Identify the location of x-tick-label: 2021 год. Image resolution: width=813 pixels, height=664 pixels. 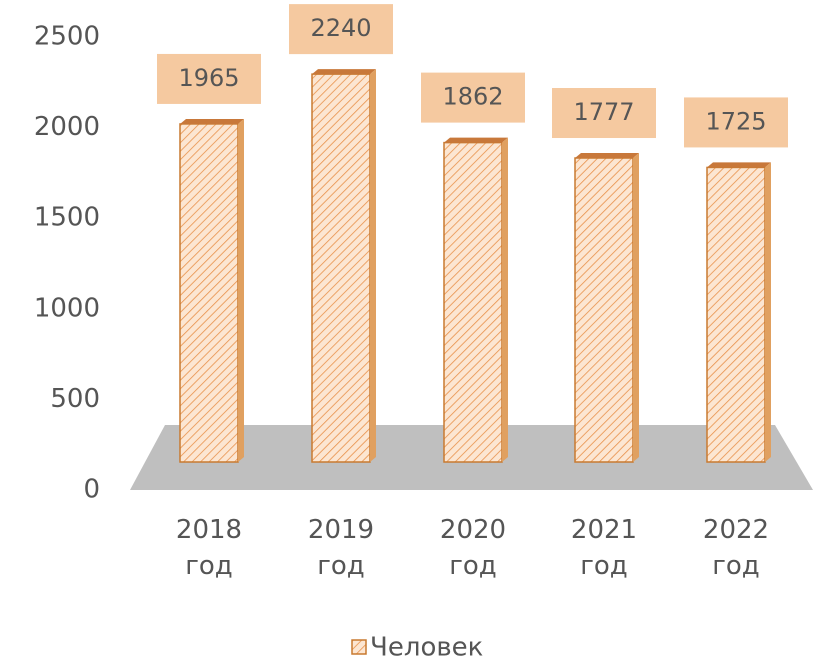
(604, 548).